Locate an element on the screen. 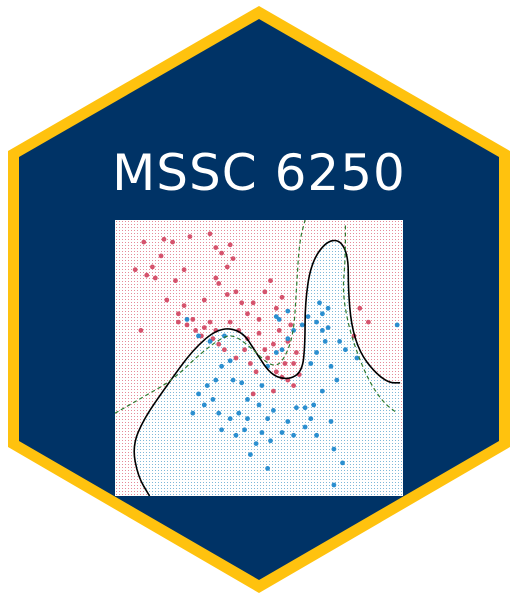 Image resolution: width=518 pixels, height=600 pixels. dashed-boundary-curve is located at coordinates (370, 319).